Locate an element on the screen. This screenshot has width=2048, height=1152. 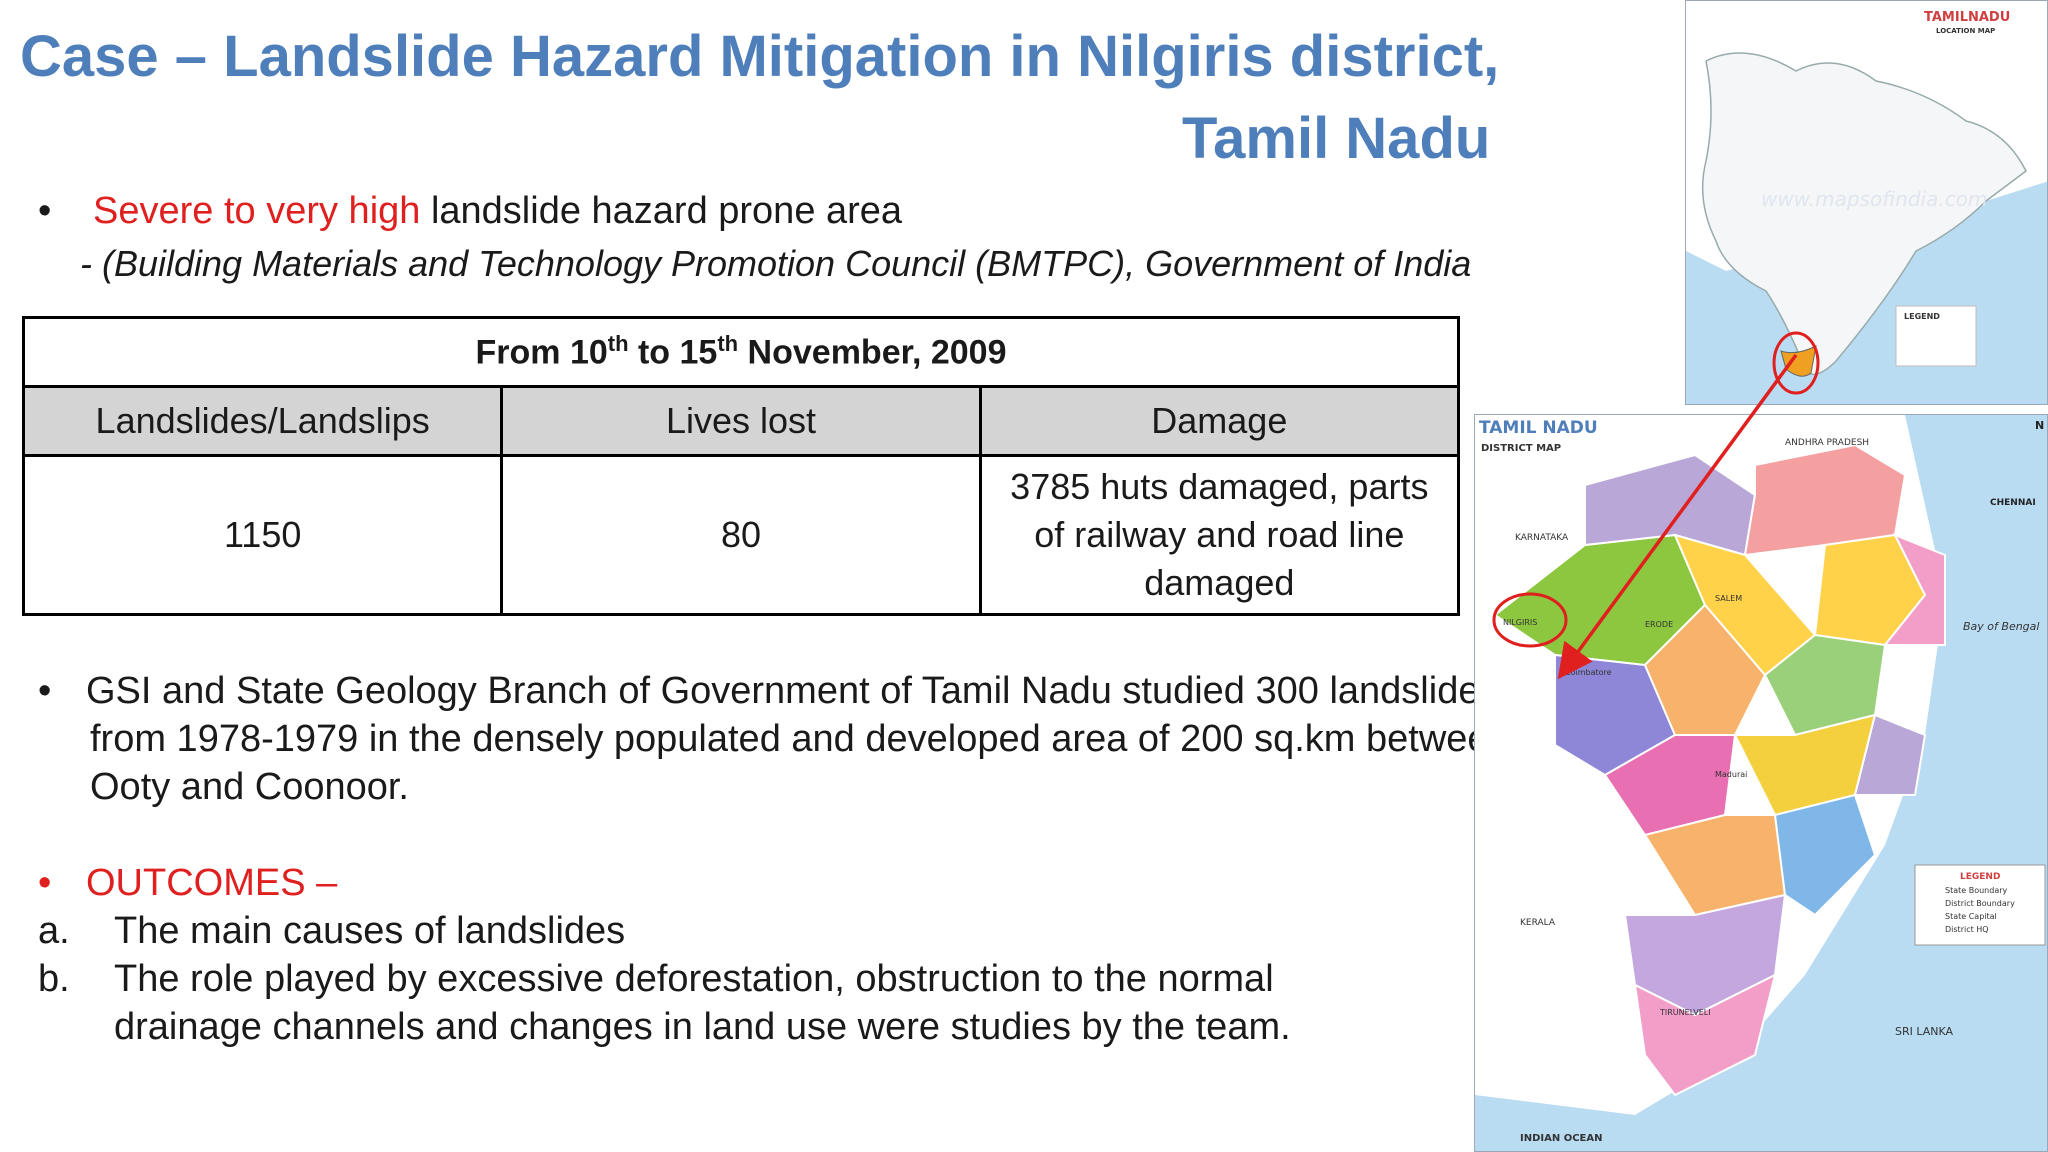
outcome-a-marker: a. is located at coordinates (54, 931).